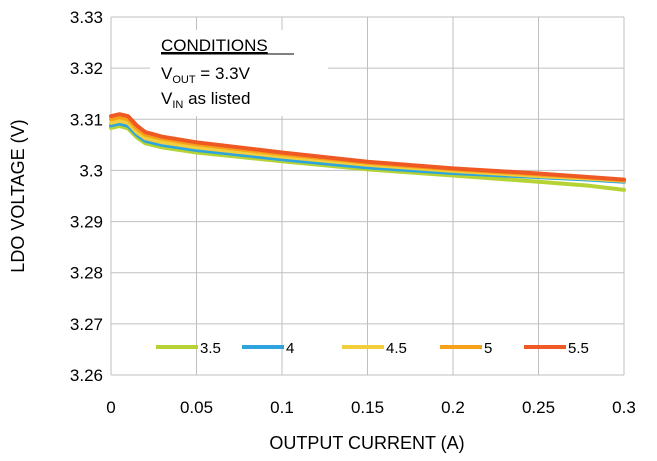 The image size is (657, 461). I want to click on y-tick-label: 3.32, so click(86, 68).